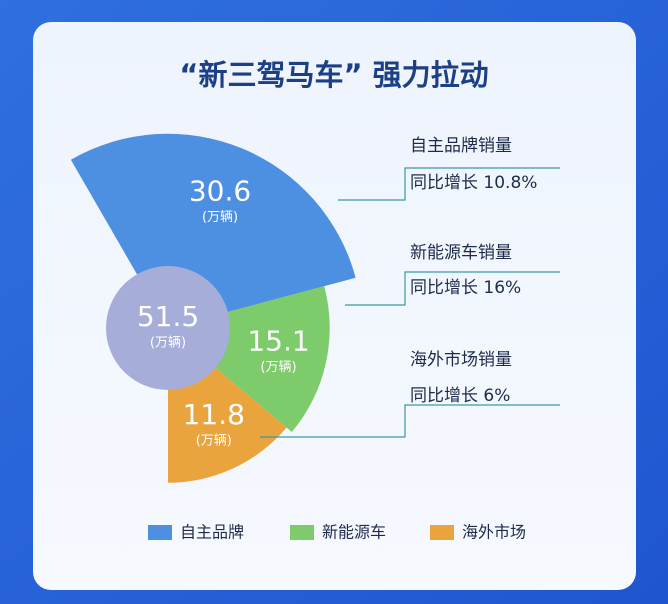 This screenshot has height=604, width=668. I want to click on total-circle, so click(168, 328).